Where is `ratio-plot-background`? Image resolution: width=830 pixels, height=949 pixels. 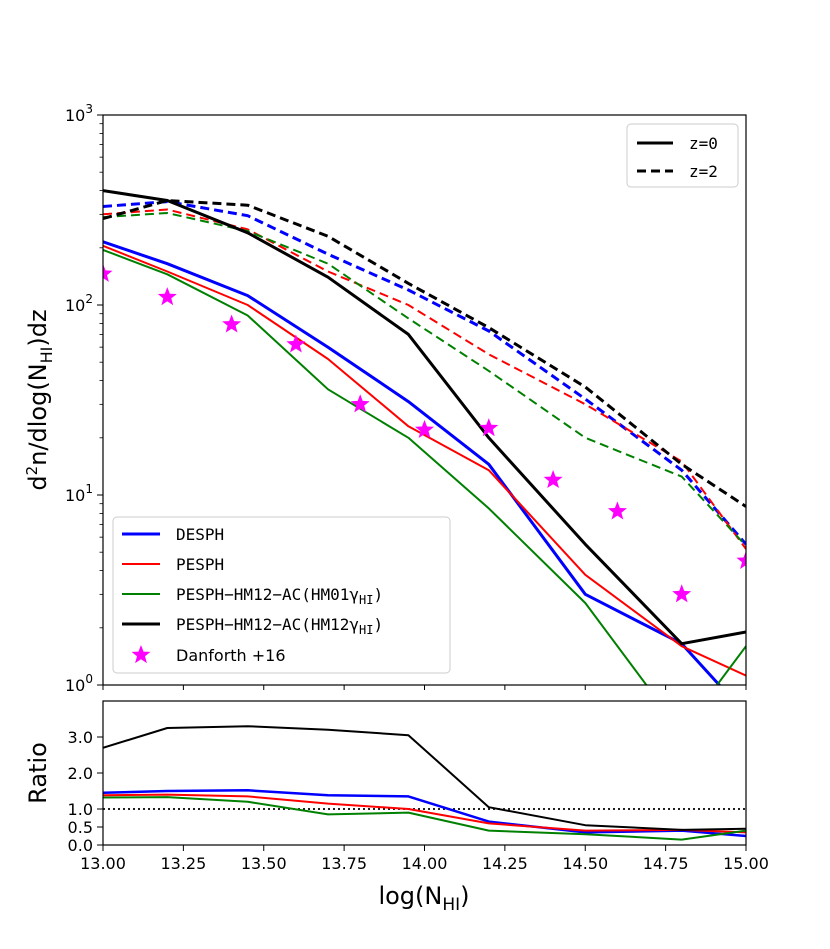 ratio-plot-background is located at coordinates (424, 773).